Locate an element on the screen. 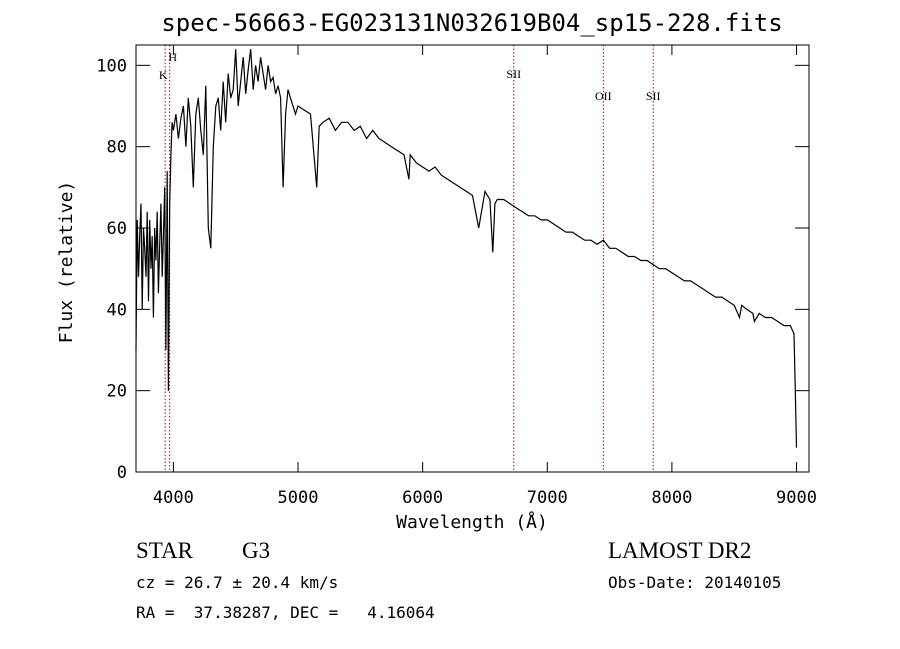 The width and height of the screenshot is (900, 649). y-tick-label: 0 is located at coordinates (122, 473).